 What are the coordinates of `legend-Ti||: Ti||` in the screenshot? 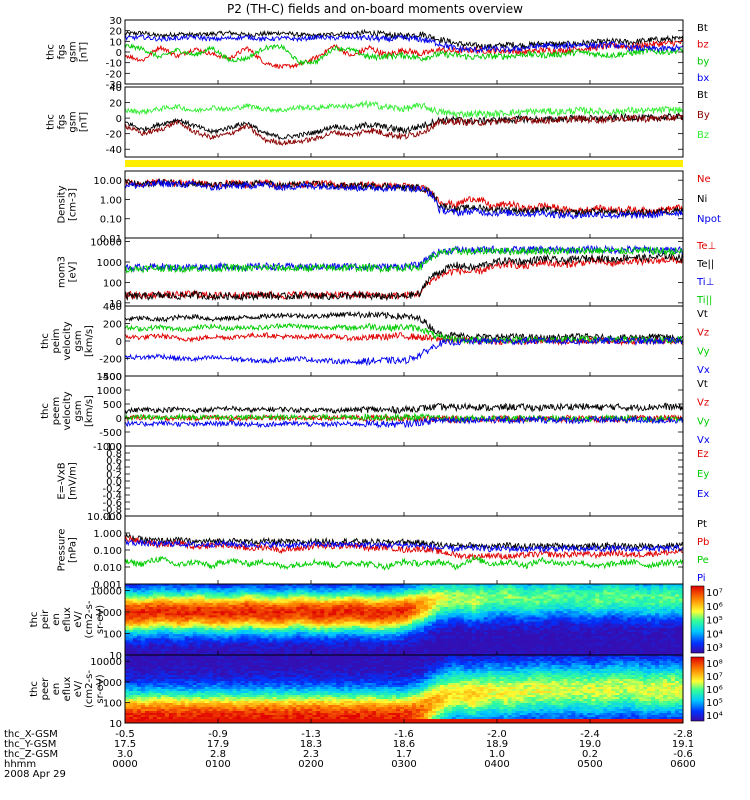 It's located at (704, 300).